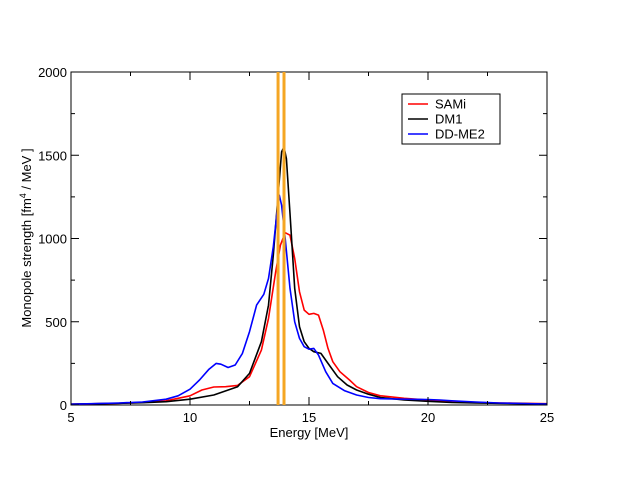 The width and height of the screenshot is (617, 477). Describe the element at coordinates (23, 195) in the screenshot. I see `y-axis-label-superscript: 4` at that location.